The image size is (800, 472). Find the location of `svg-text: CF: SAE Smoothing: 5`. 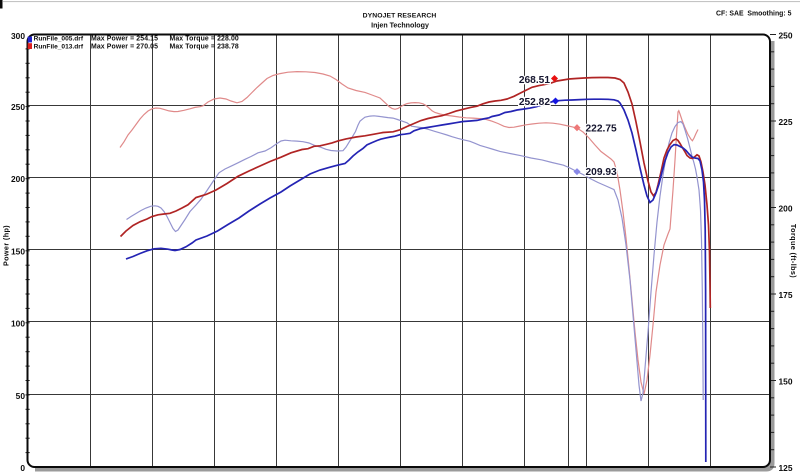

svg-text: CF: SAE Smoothing: 5 is located at coordinates (754, 14).